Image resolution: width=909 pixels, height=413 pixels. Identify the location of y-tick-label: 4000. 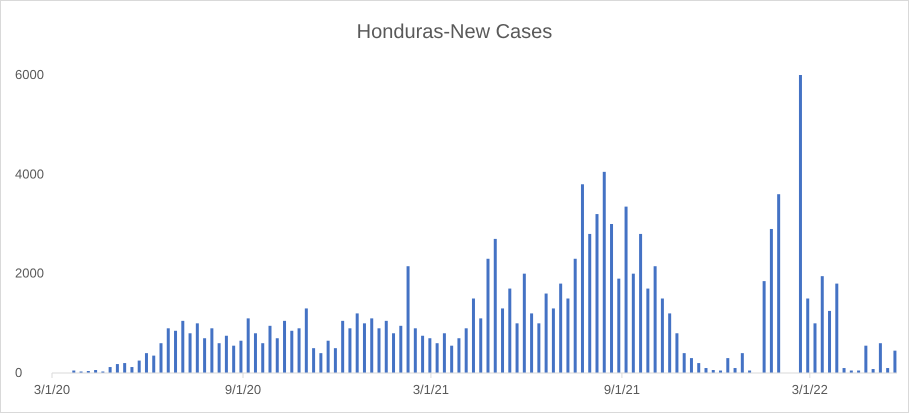
(29, 174).